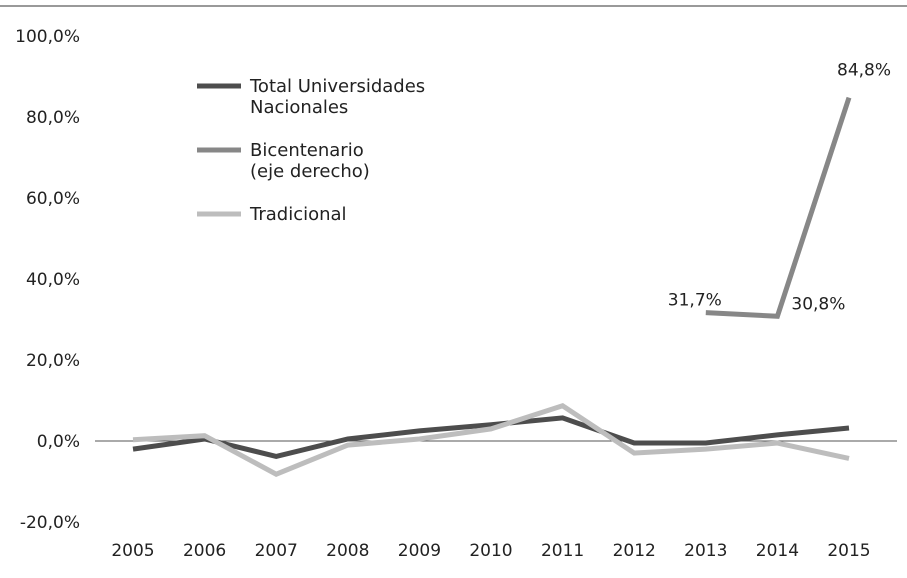 This screenshot has width=907, height=578. Describe the element at coordinates (47, 37) in the screenshot. I see `y-tick-label: 100,0%` at that location.